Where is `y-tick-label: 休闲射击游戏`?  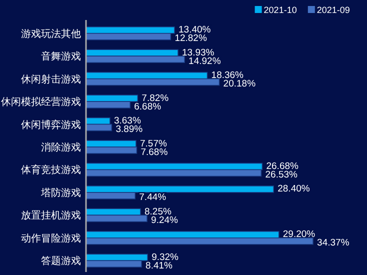
y-tick-label: 休闲射击游戏 is located at coordinates (51, 79).